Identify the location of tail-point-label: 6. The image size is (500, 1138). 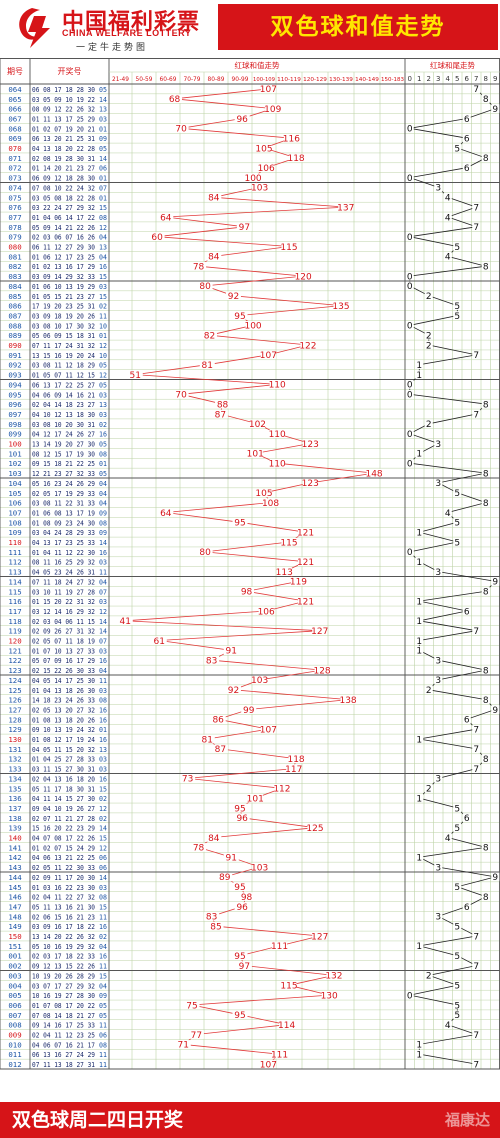
(467, 139).